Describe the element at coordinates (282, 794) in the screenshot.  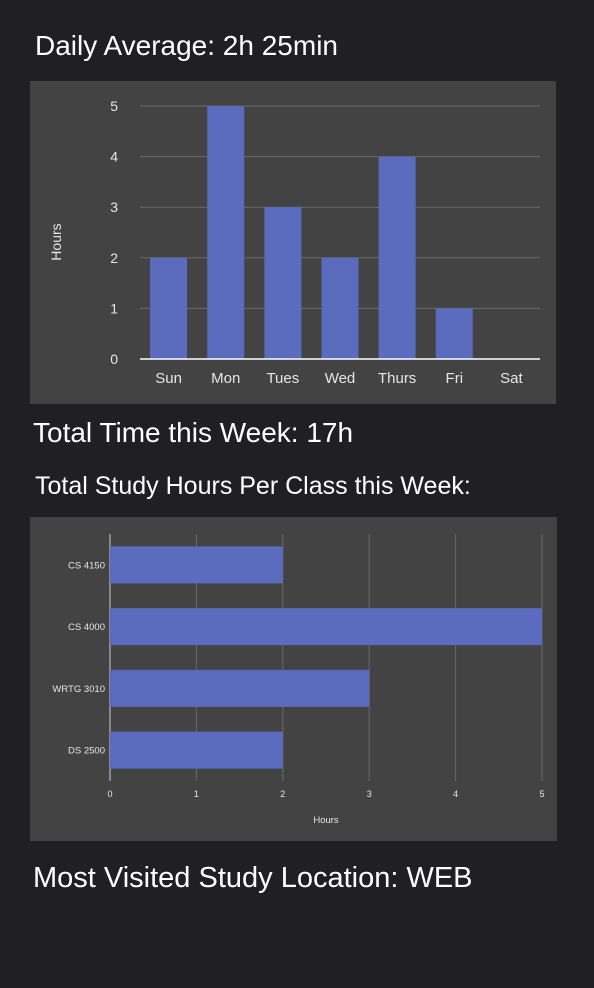
I see `x-tick-label: 2` at that location.